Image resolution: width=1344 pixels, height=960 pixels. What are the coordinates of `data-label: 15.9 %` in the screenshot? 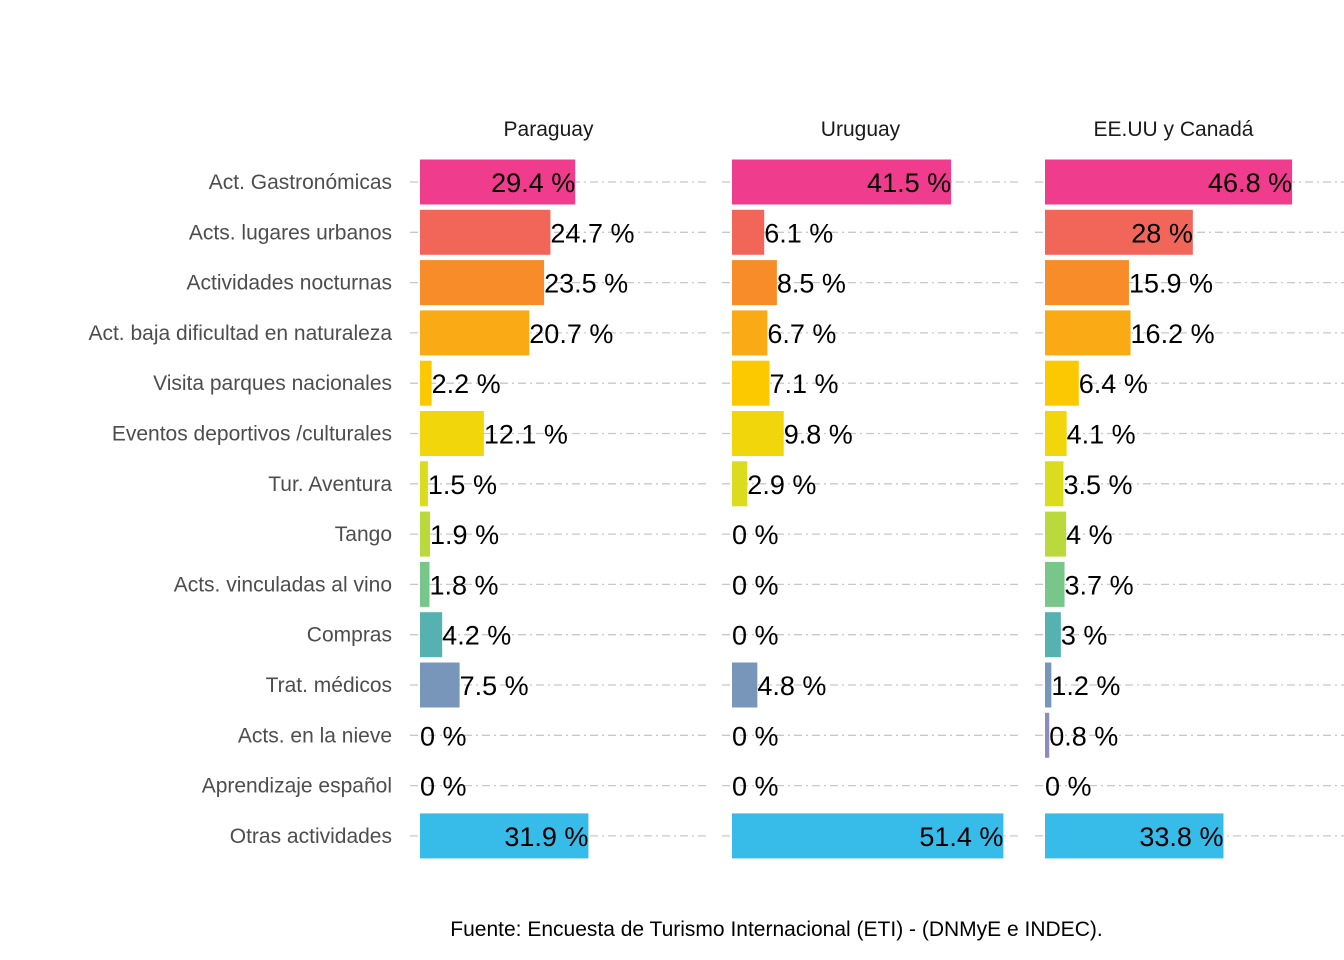 It's located at (1171, 284).